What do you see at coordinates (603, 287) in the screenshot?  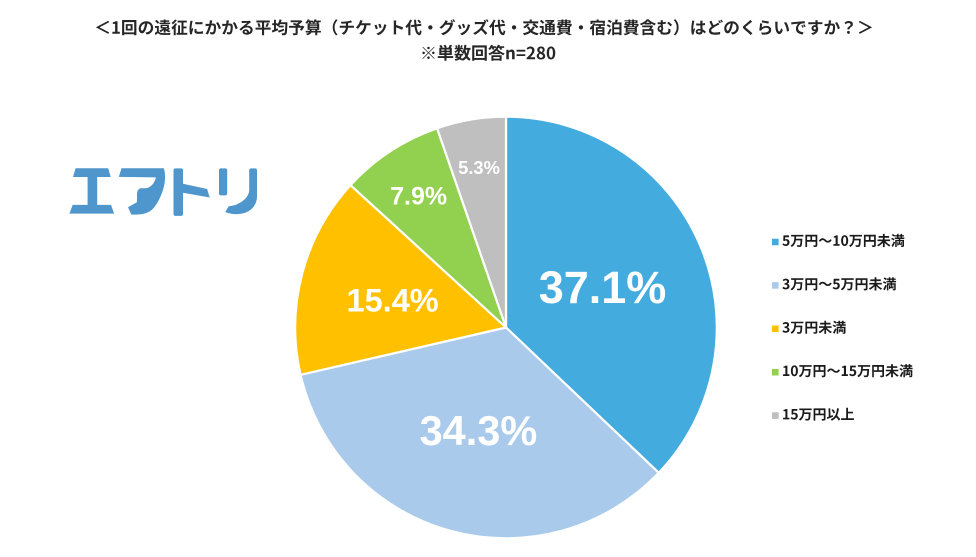 I see `svg-text: 37.1%` at bounding box center [603, 287].